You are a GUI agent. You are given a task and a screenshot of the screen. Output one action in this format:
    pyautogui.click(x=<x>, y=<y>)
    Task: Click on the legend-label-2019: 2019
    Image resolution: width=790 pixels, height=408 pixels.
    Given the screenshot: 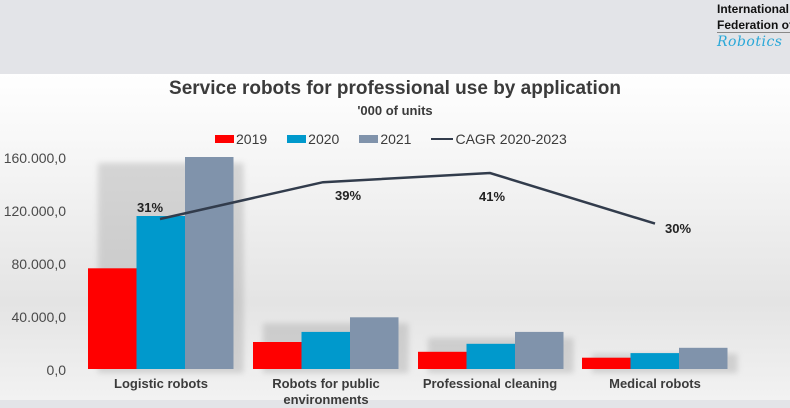 What is the action you would take?
    pyautogui.click(x=252, y=139)
    